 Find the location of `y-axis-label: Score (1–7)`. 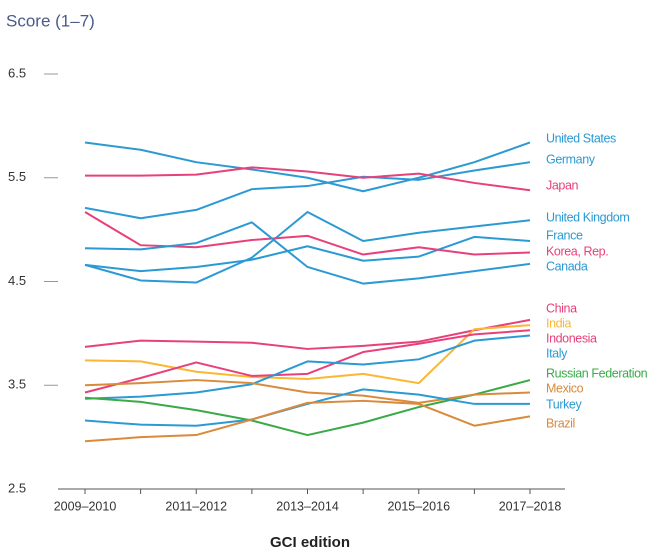

y-axis-label: Score (1–7) is located at coordinates (50, 20).